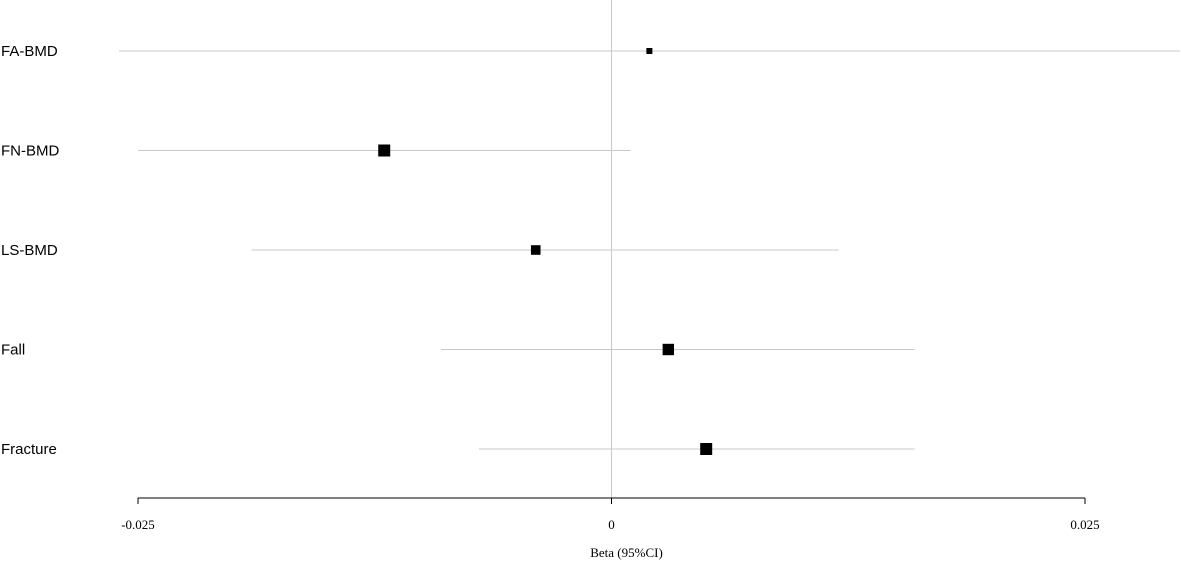  Describe the element at coordinates (626, 552) in the screenshot. I see `x-axis-title: Beta (95%CI)` at that location.